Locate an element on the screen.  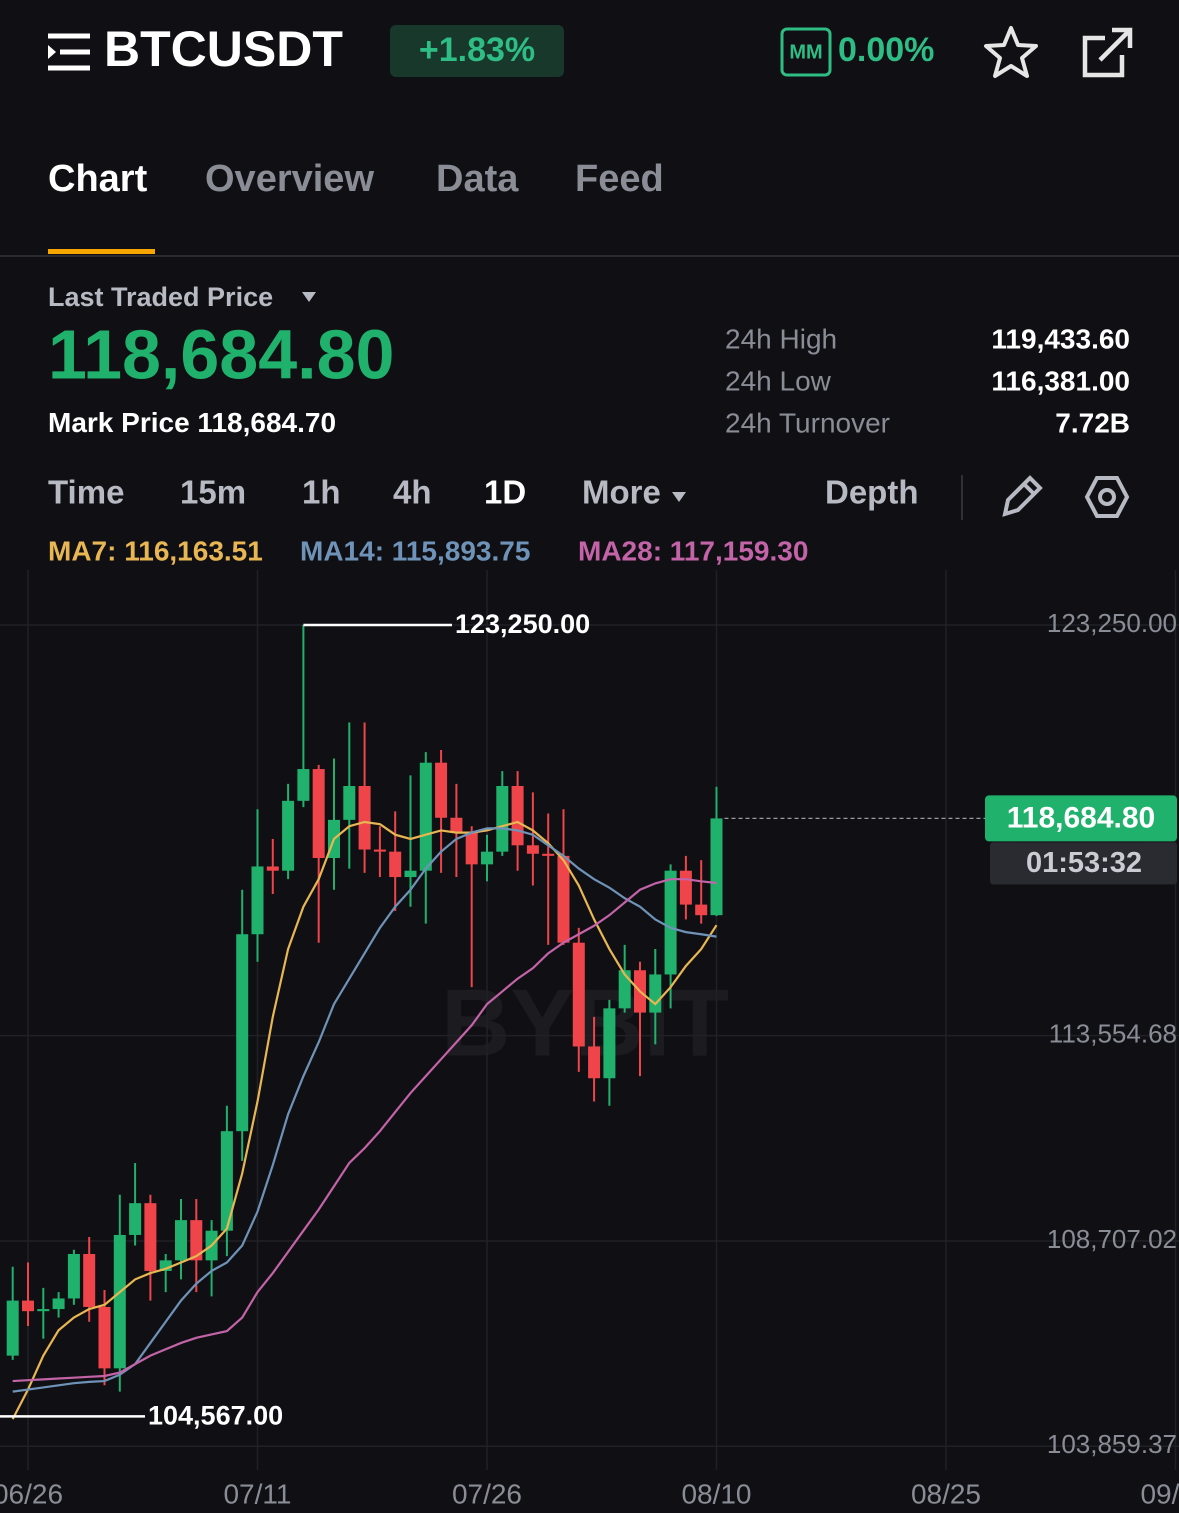
y-tick-label: 103,859.37 is located at coordinates (1112, 1444).